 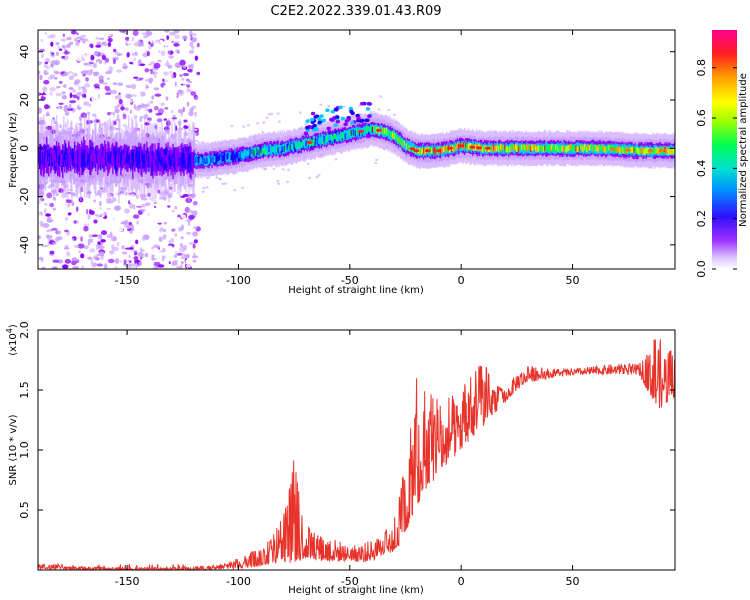 I want to click on colorbar-tick-label: 0.4, so click(x=701, y=169).